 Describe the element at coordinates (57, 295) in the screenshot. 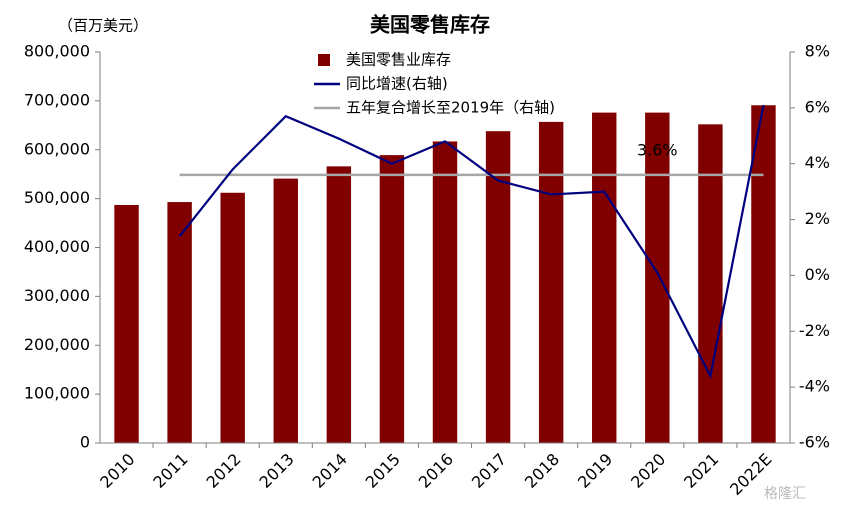

I see `y-tick-label: 300,000` at that location.